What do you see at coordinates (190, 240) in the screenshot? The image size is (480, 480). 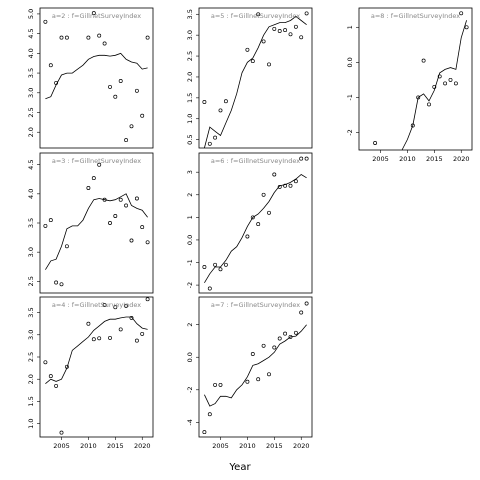 I see `y-tick-label: 0.0` at bounding box center [190, 240].